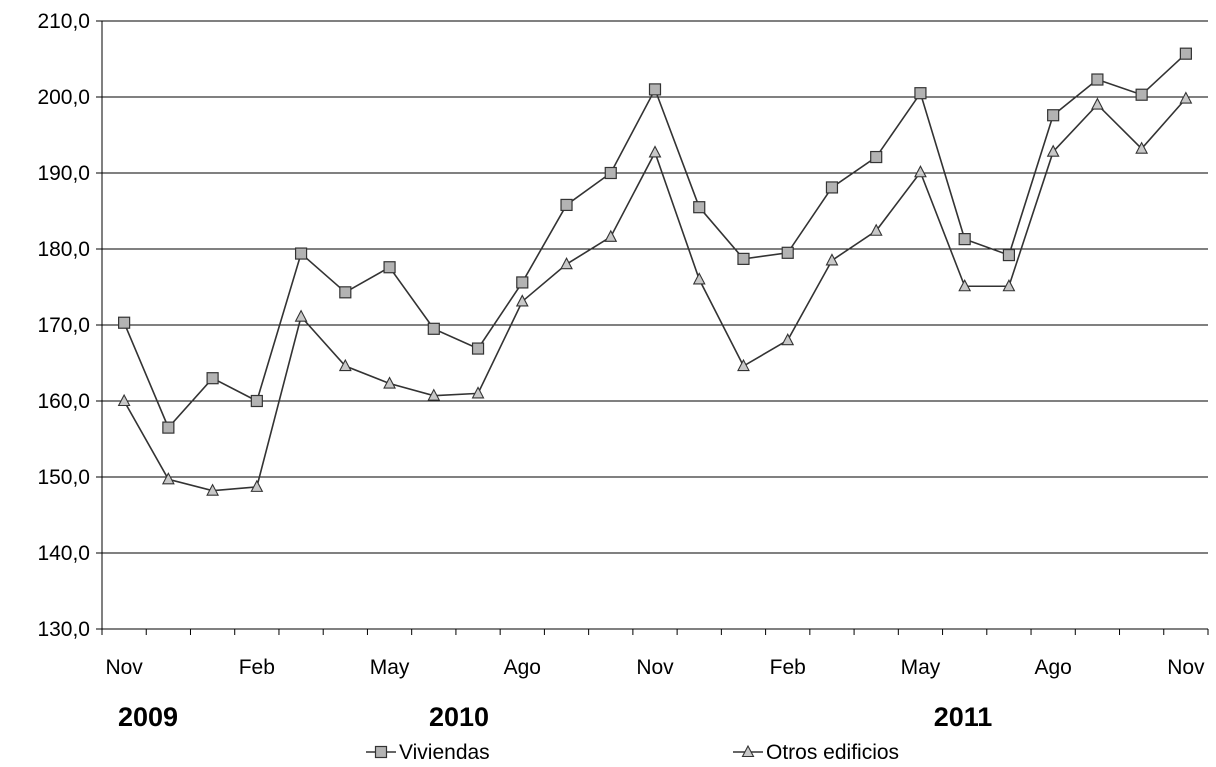  I want to click on year-label: 2011, so click(963, 717).